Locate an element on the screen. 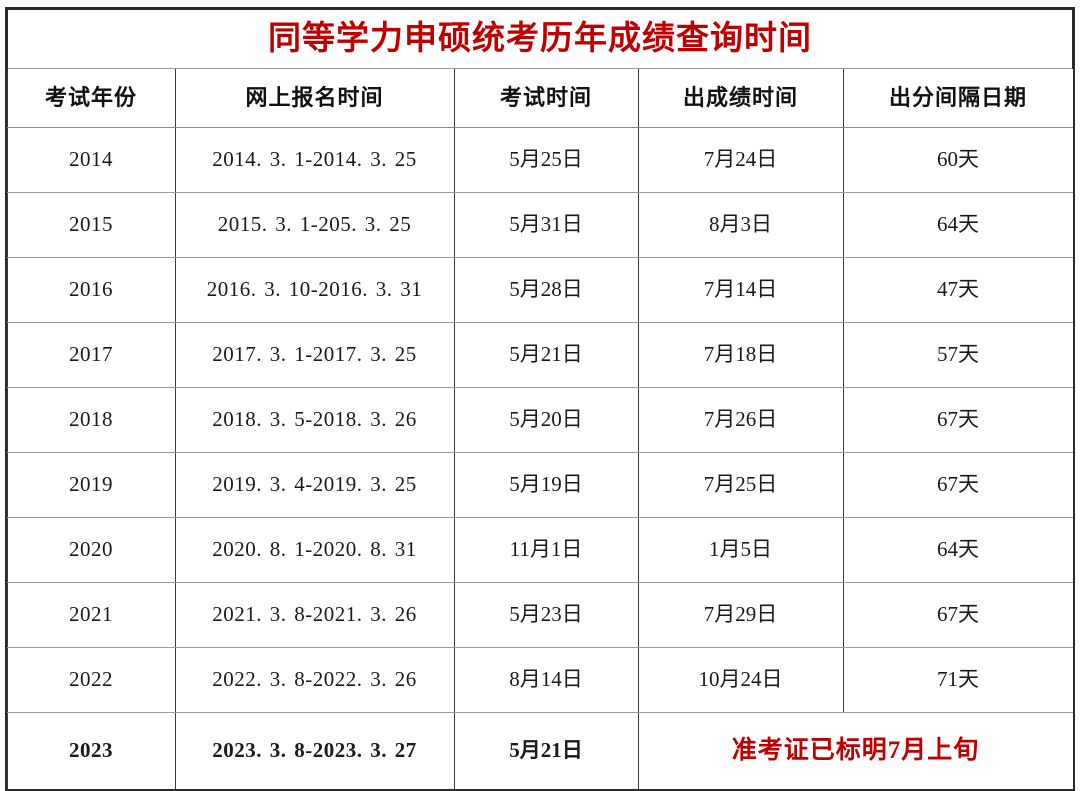  page-title: 同等学力申硕统考历年成绩查询时间 is located at coordinates (540, 38).